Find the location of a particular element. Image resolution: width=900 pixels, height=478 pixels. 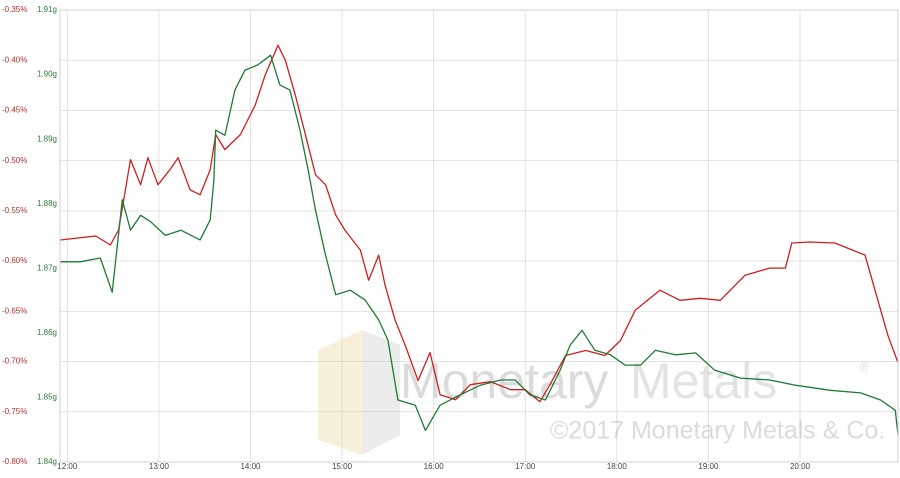

brand-second: Metals is located at coordinates (703, 381).